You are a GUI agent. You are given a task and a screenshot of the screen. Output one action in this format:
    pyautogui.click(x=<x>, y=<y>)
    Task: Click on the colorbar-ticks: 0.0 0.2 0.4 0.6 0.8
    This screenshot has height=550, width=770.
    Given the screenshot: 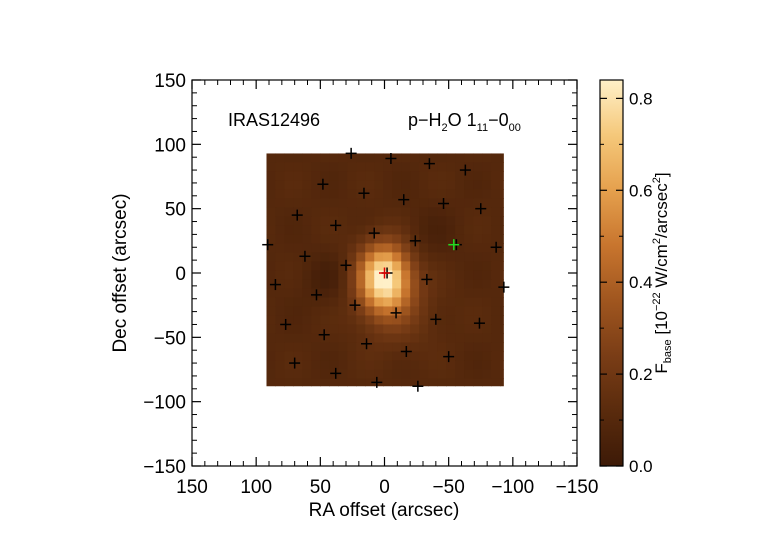 What is the action you would take?
    pyautogui.click(x=626, y=282)
    